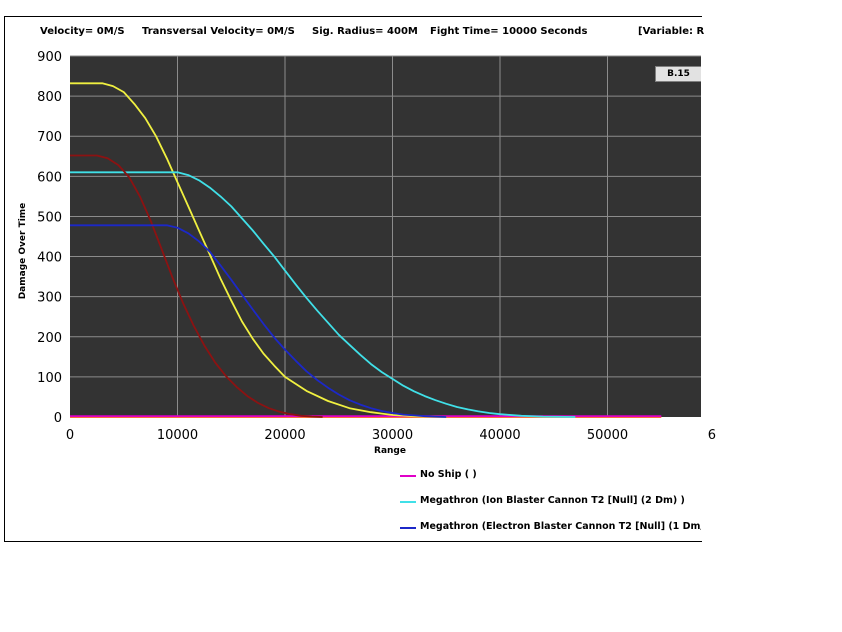  Describe the element at coordinates (49, 97) in the screenshot. I see `y-tick-label: 800` at that location.